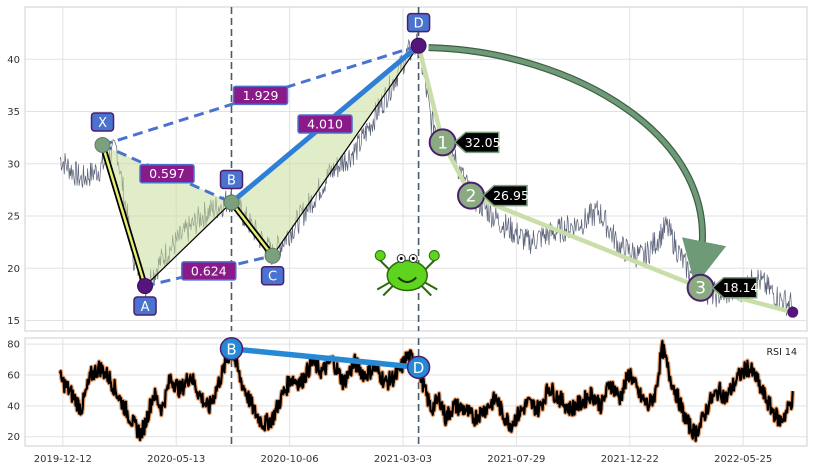  Describe the element at coordinates (13, 345) in the screenshot. I see `rsi-y-tick-label: 80` at that location.